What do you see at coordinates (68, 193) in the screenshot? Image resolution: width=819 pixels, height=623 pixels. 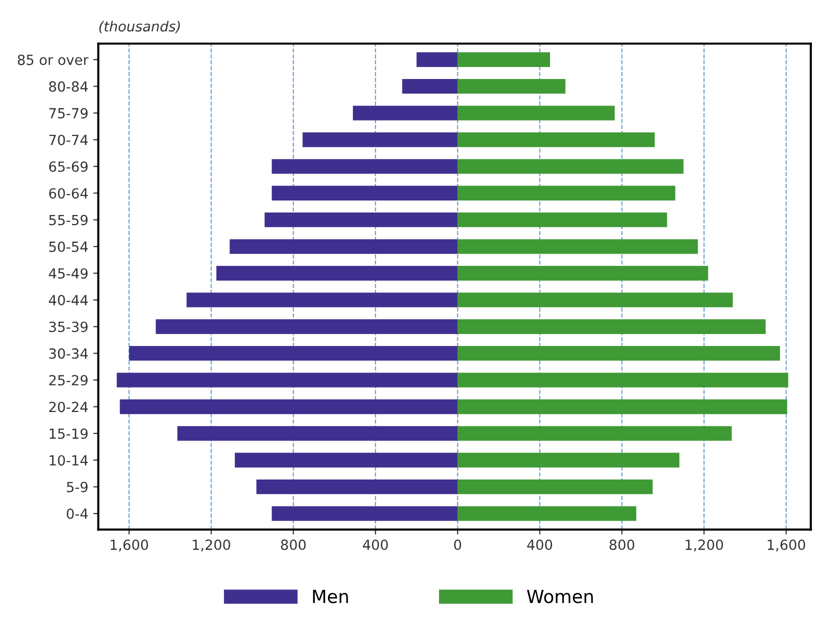 I see `y-tick-label: 60-64` at bounding box center [68, 193].